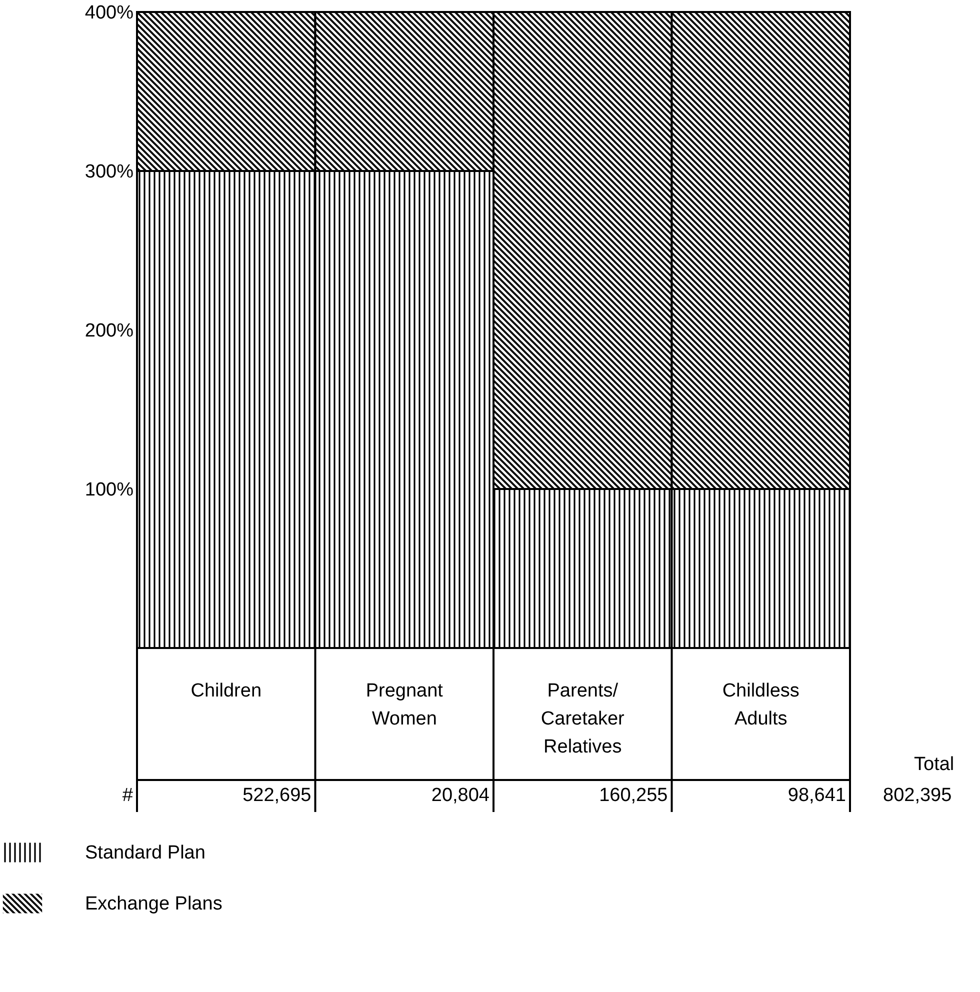 The height and width of the screenshot is (992, 980). Describe the element at coordinates (583, 719) in the screenshot. I see `x-tick-label: Parents/ Caretaker Relatives` at that location.